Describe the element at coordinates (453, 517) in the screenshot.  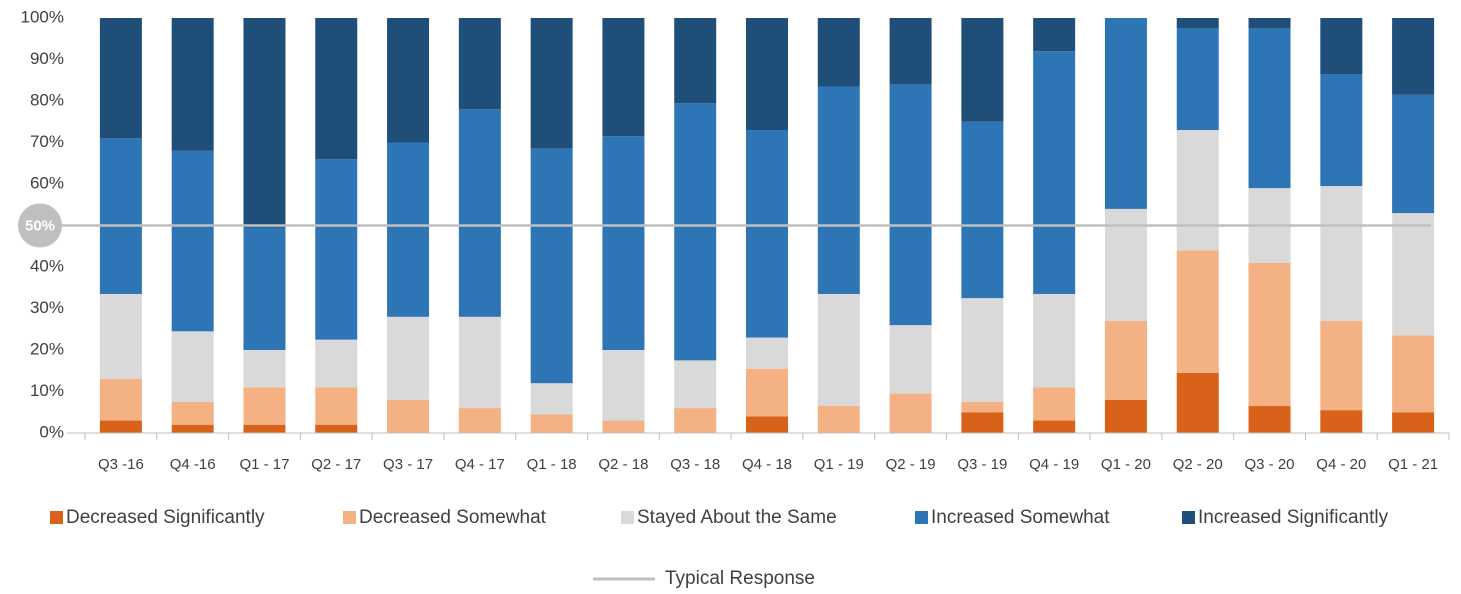
I see `legend-label: Decreased Somewhat` at that location.